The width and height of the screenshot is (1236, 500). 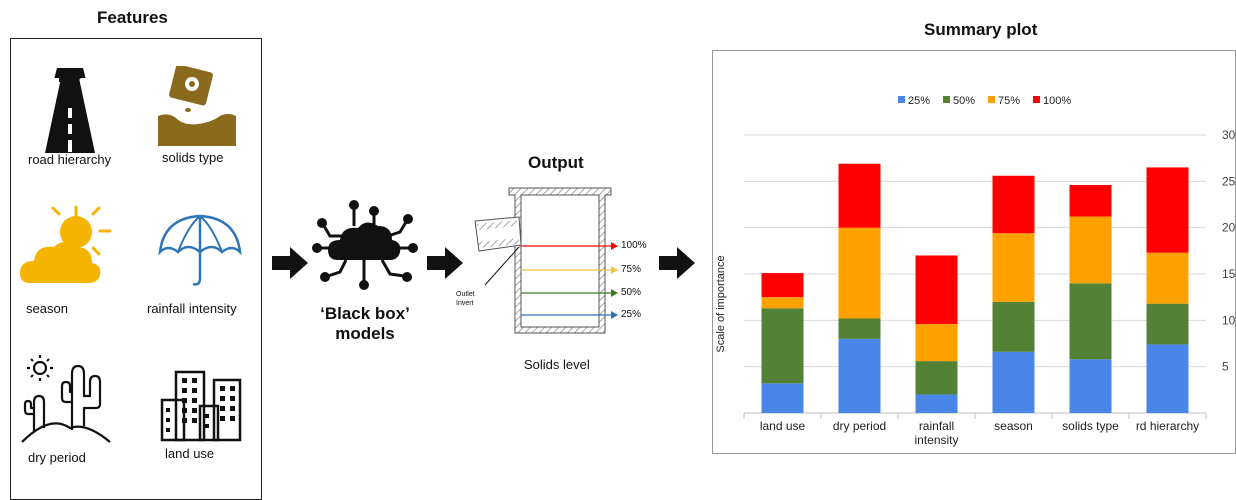 I want to click on summary-title: Summary plot, so click(x=981, y=29).